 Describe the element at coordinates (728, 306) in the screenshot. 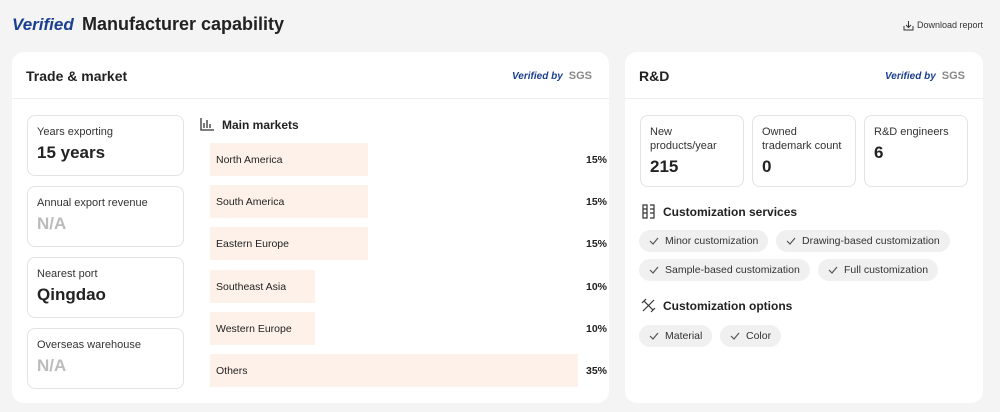

I see `section-title: Customization options` at that location.